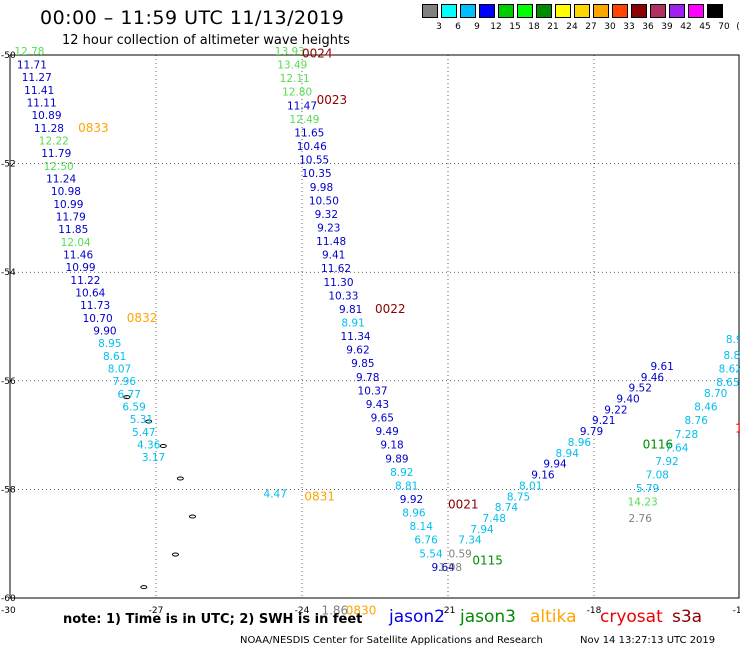 The width and height of the screenshot is (740, 650). Describe the element at coordinates (615, 410) in the screenshot. I see `jason3-value-point: 9.22` at that location.